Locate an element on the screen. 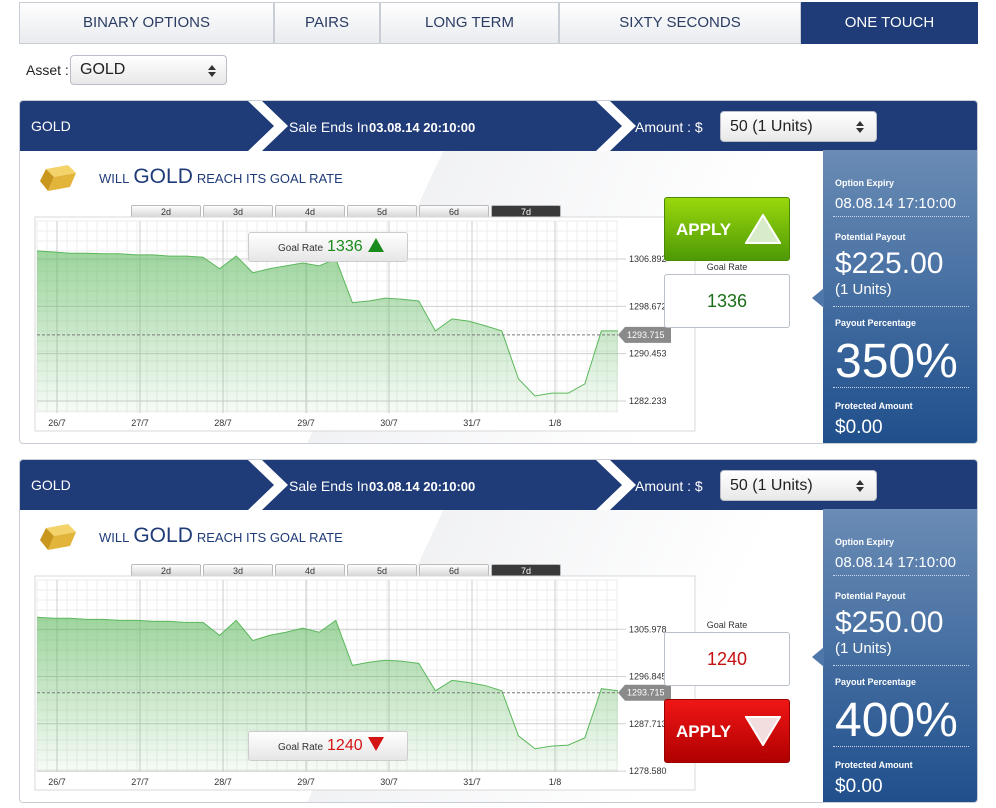  protected-label: Protected Amount is located at coordinates (874, 765).